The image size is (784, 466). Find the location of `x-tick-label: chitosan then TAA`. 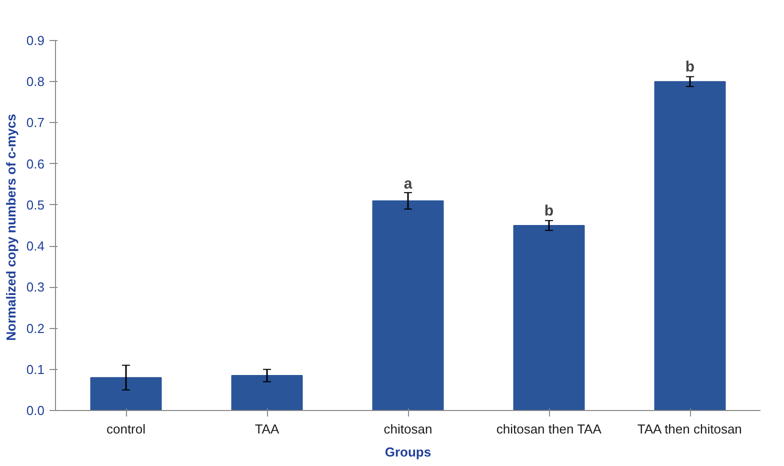

x-tick-label: chitosan then TAA is located at coordinates (549, 429).